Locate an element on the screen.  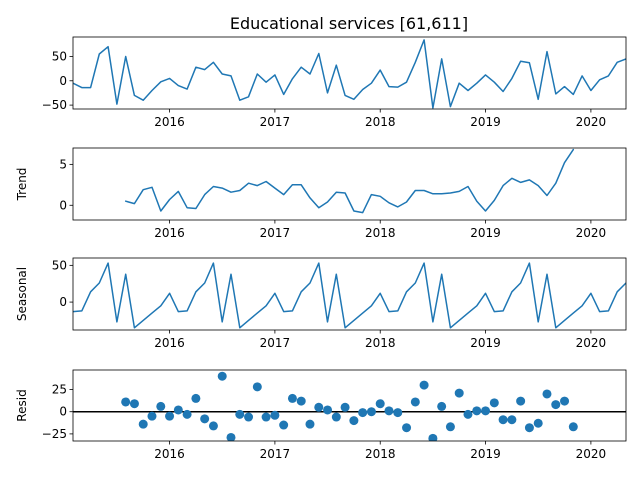
observed-line is located at coordinates (349, 74).